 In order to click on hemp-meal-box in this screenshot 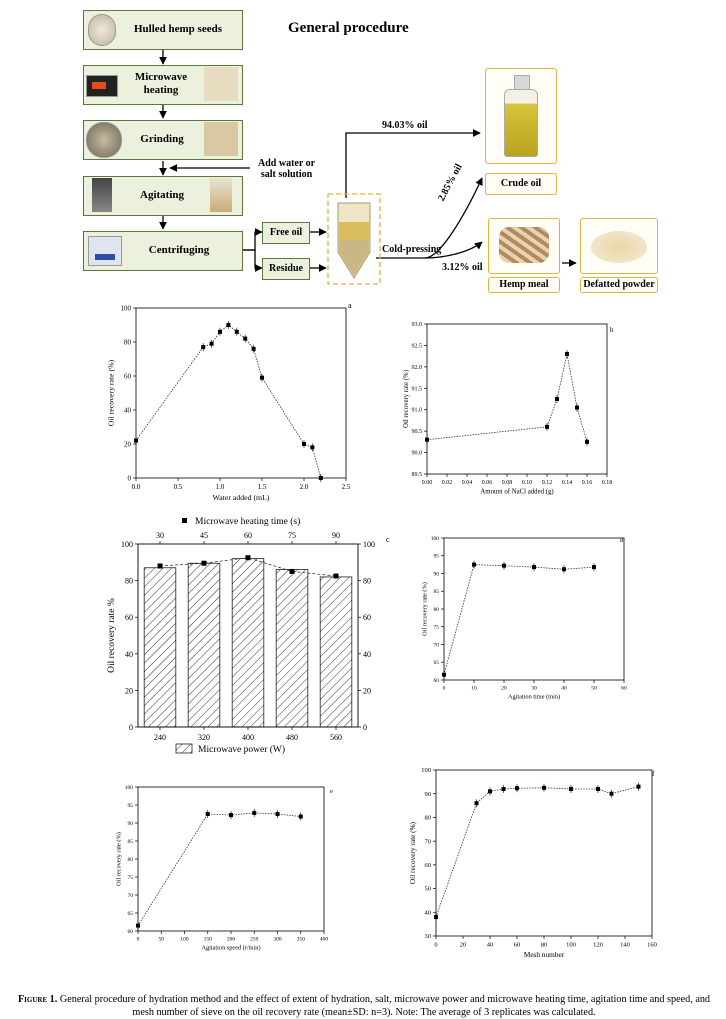, I will do `click(524, 285)`.